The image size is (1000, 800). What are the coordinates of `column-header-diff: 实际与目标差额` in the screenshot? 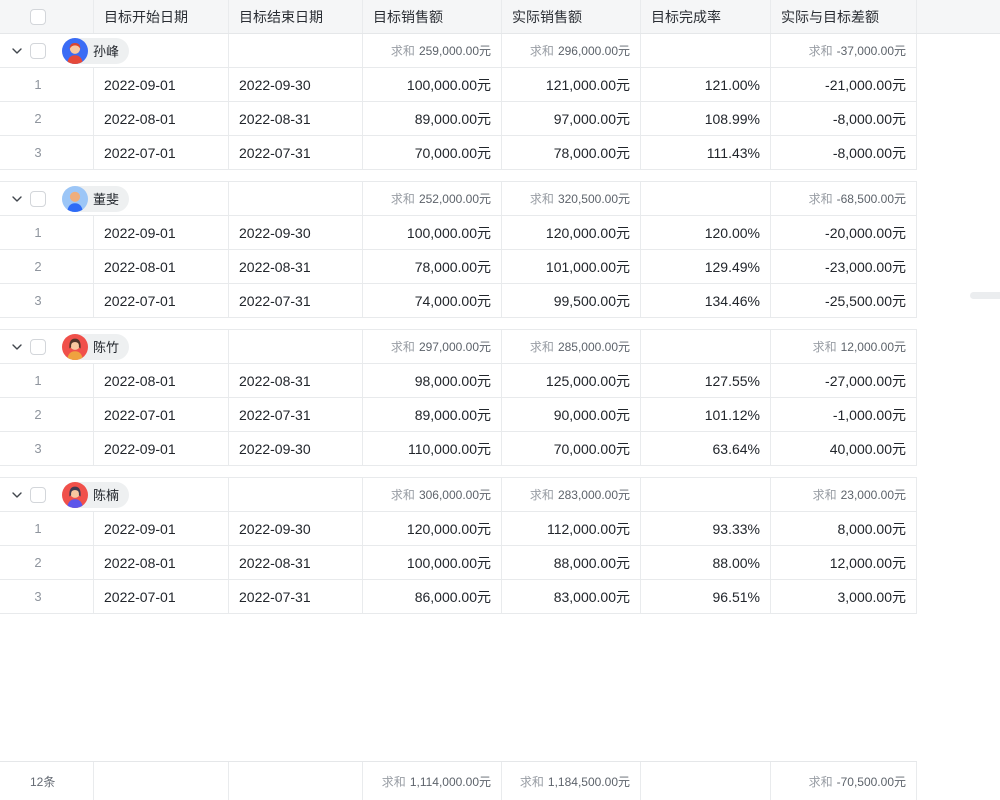 It's located at (844, 16).